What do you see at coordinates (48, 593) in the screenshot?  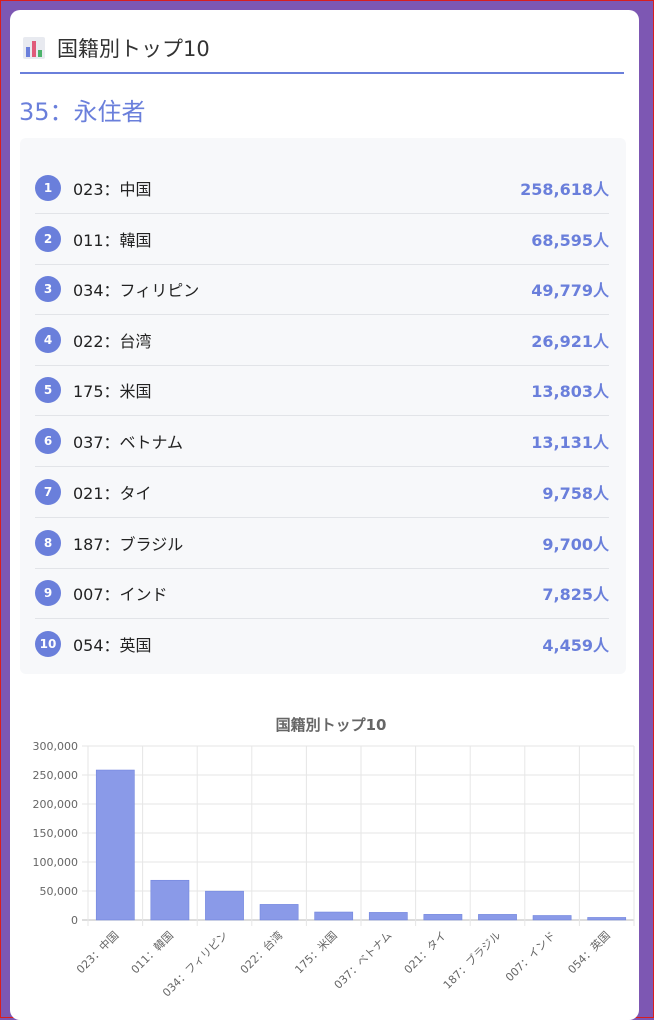 I see `rank-badge: 9` at bounding box center [48, 593].